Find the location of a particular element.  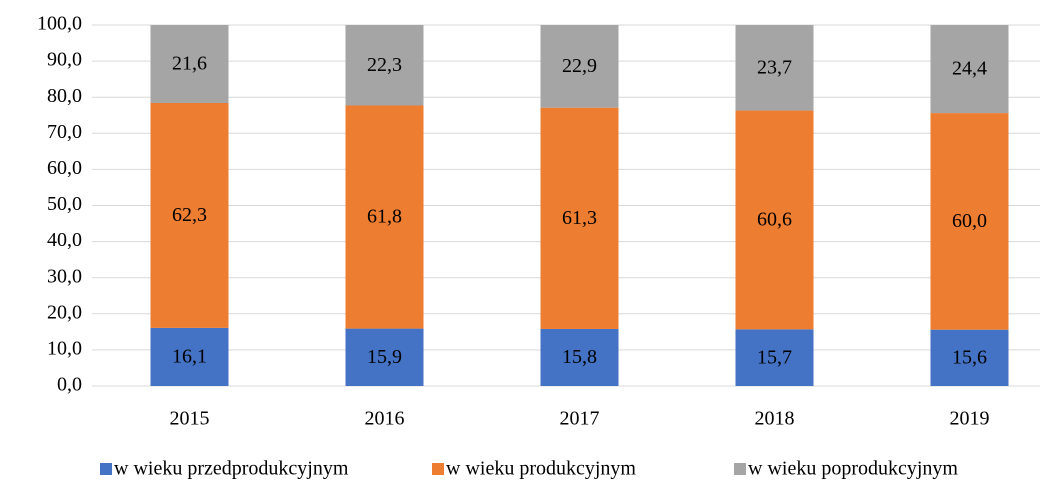

y-tick-label: 20,0 is located at coordinates (64, 312).